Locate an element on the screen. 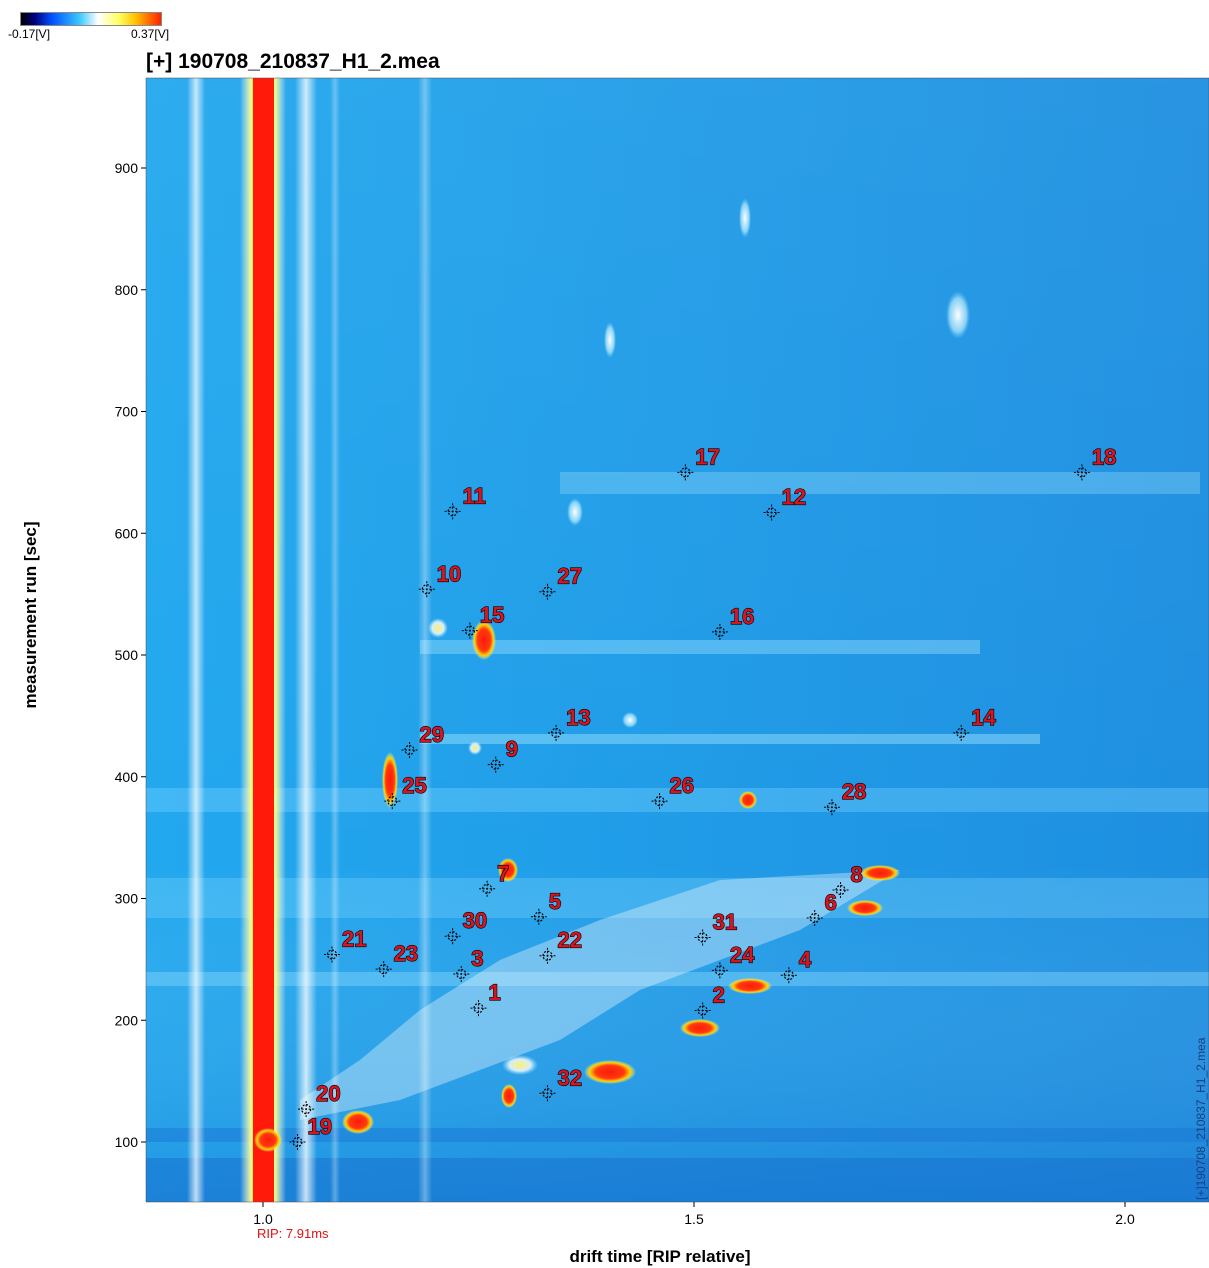 This screenshot has width=1209, height=1268. y-tick-label: 900 is located at coordinates (127, 168).